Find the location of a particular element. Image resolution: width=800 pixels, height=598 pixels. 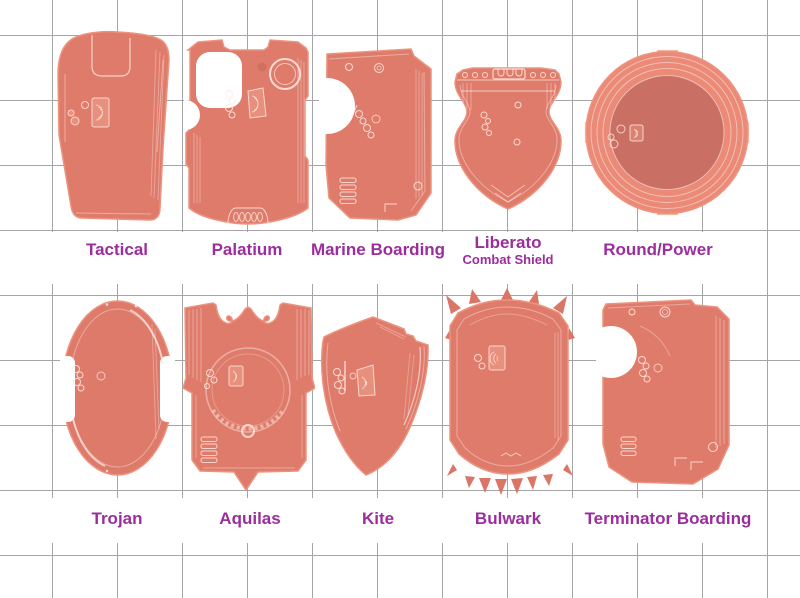

shield-marine-boarding is located at coordinates (377, 135).